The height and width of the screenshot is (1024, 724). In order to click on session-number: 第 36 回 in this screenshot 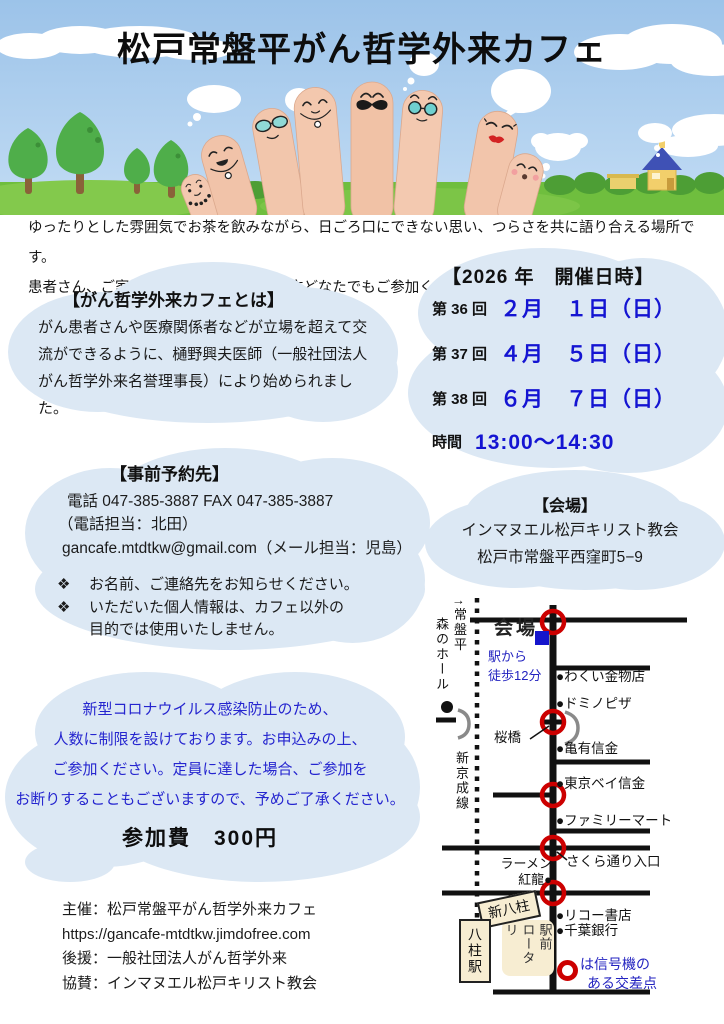, I will do `click(460, 309)`.